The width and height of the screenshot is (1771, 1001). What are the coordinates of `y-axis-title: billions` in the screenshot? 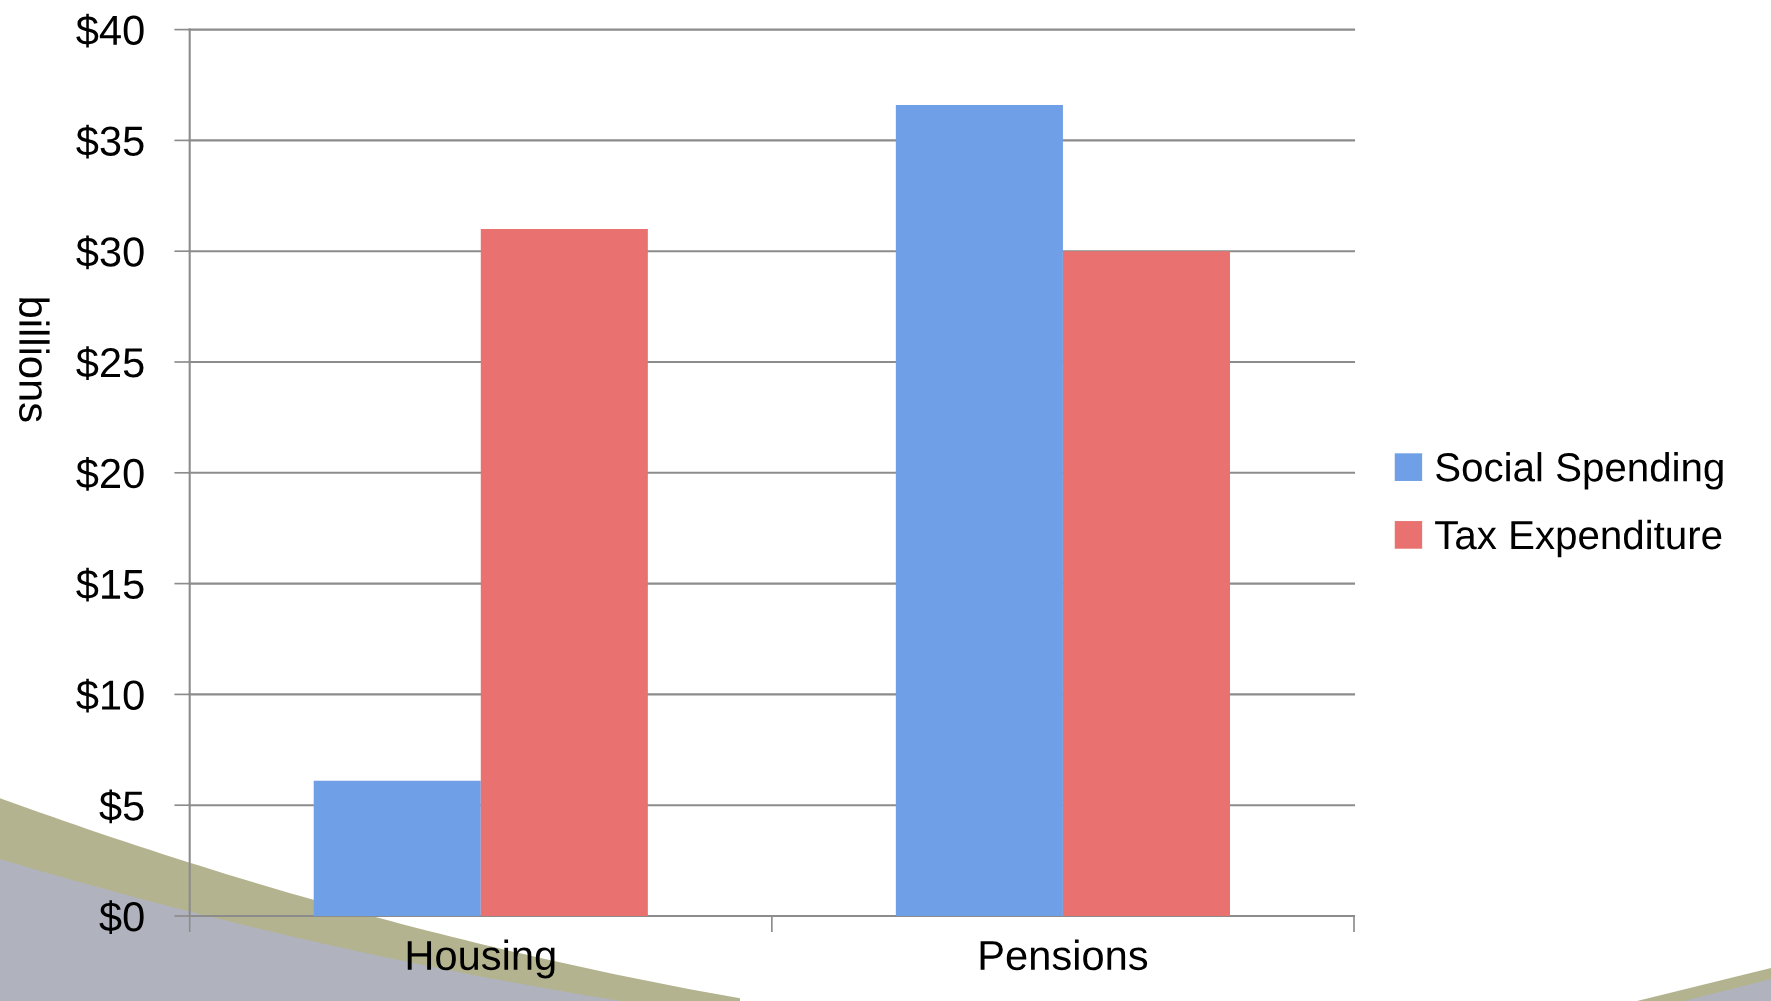 It's located at (34, 360).